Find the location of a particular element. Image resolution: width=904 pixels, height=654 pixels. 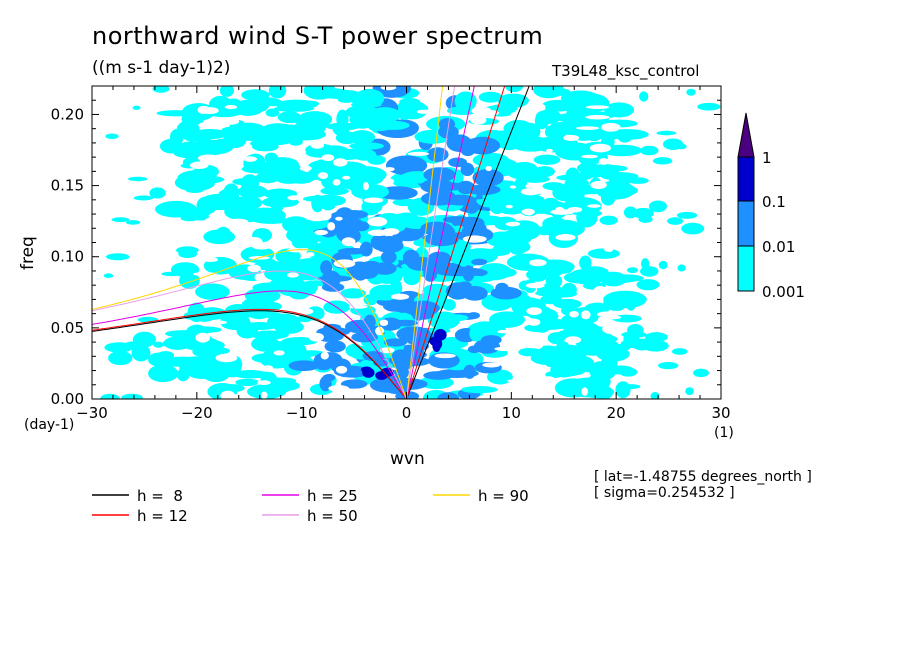

chart-title: northward wind S-T power spectrum is located at coordinates (318, 36).